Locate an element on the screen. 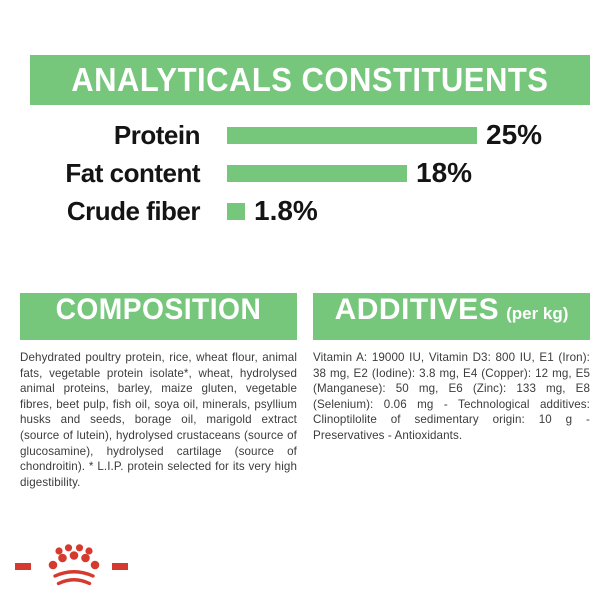  chart-bar-protein is located at coordinates (352, 135).